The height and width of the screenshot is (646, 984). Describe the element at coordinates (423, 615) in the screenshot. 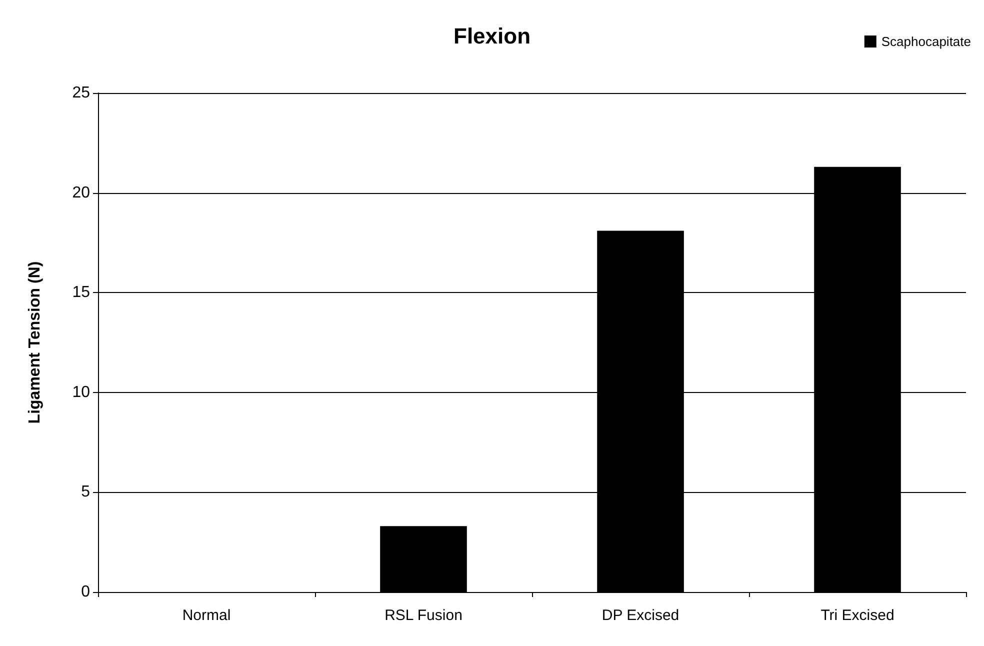

I see `x-tick-label: RSL Fusion` at that location.